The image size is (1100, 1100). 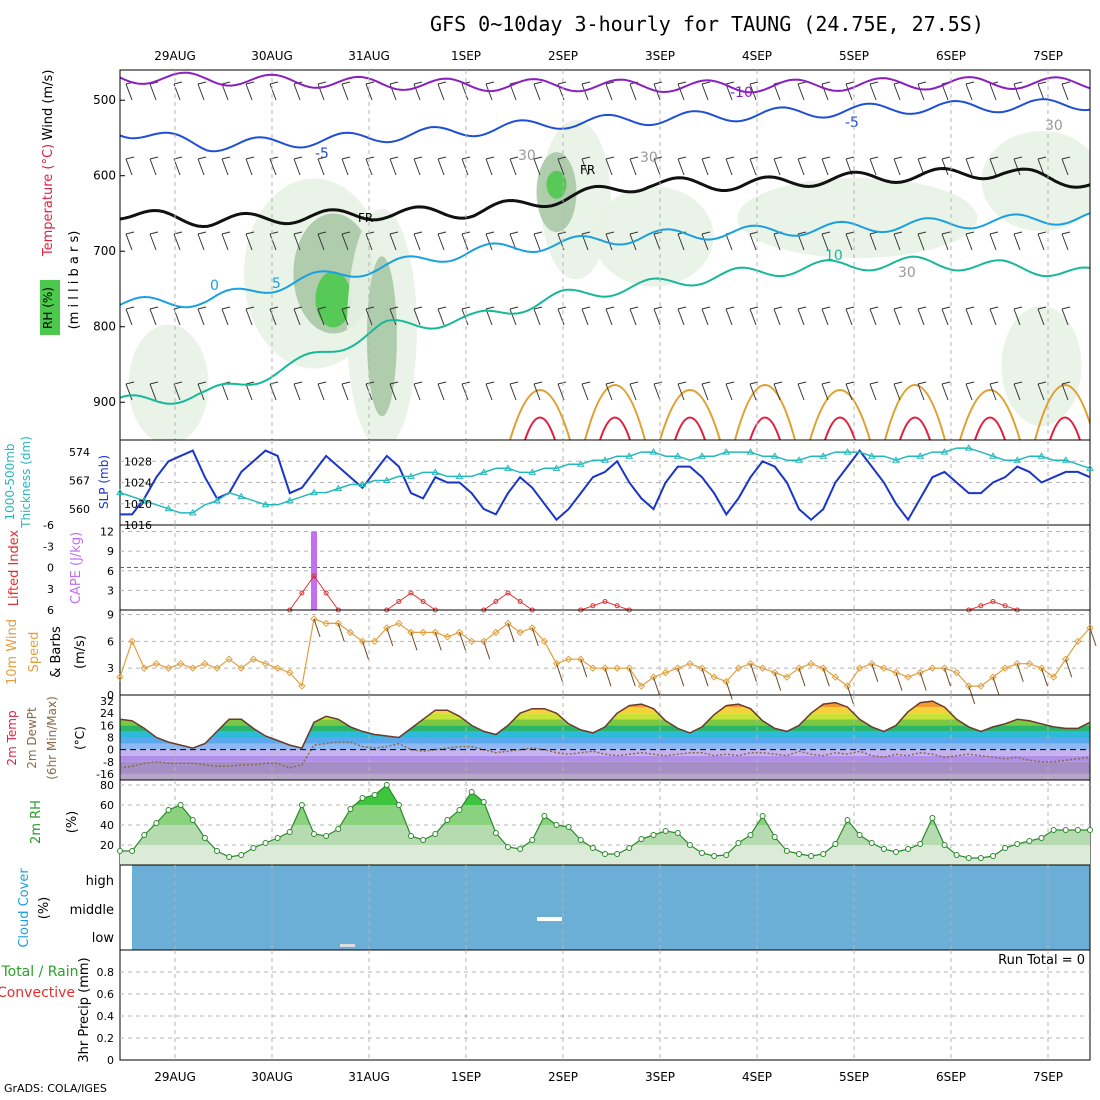 What do you see at coordinates (549, 919) in the screenshot?
I see `cloud-gap` at bounding box center [549, 919].